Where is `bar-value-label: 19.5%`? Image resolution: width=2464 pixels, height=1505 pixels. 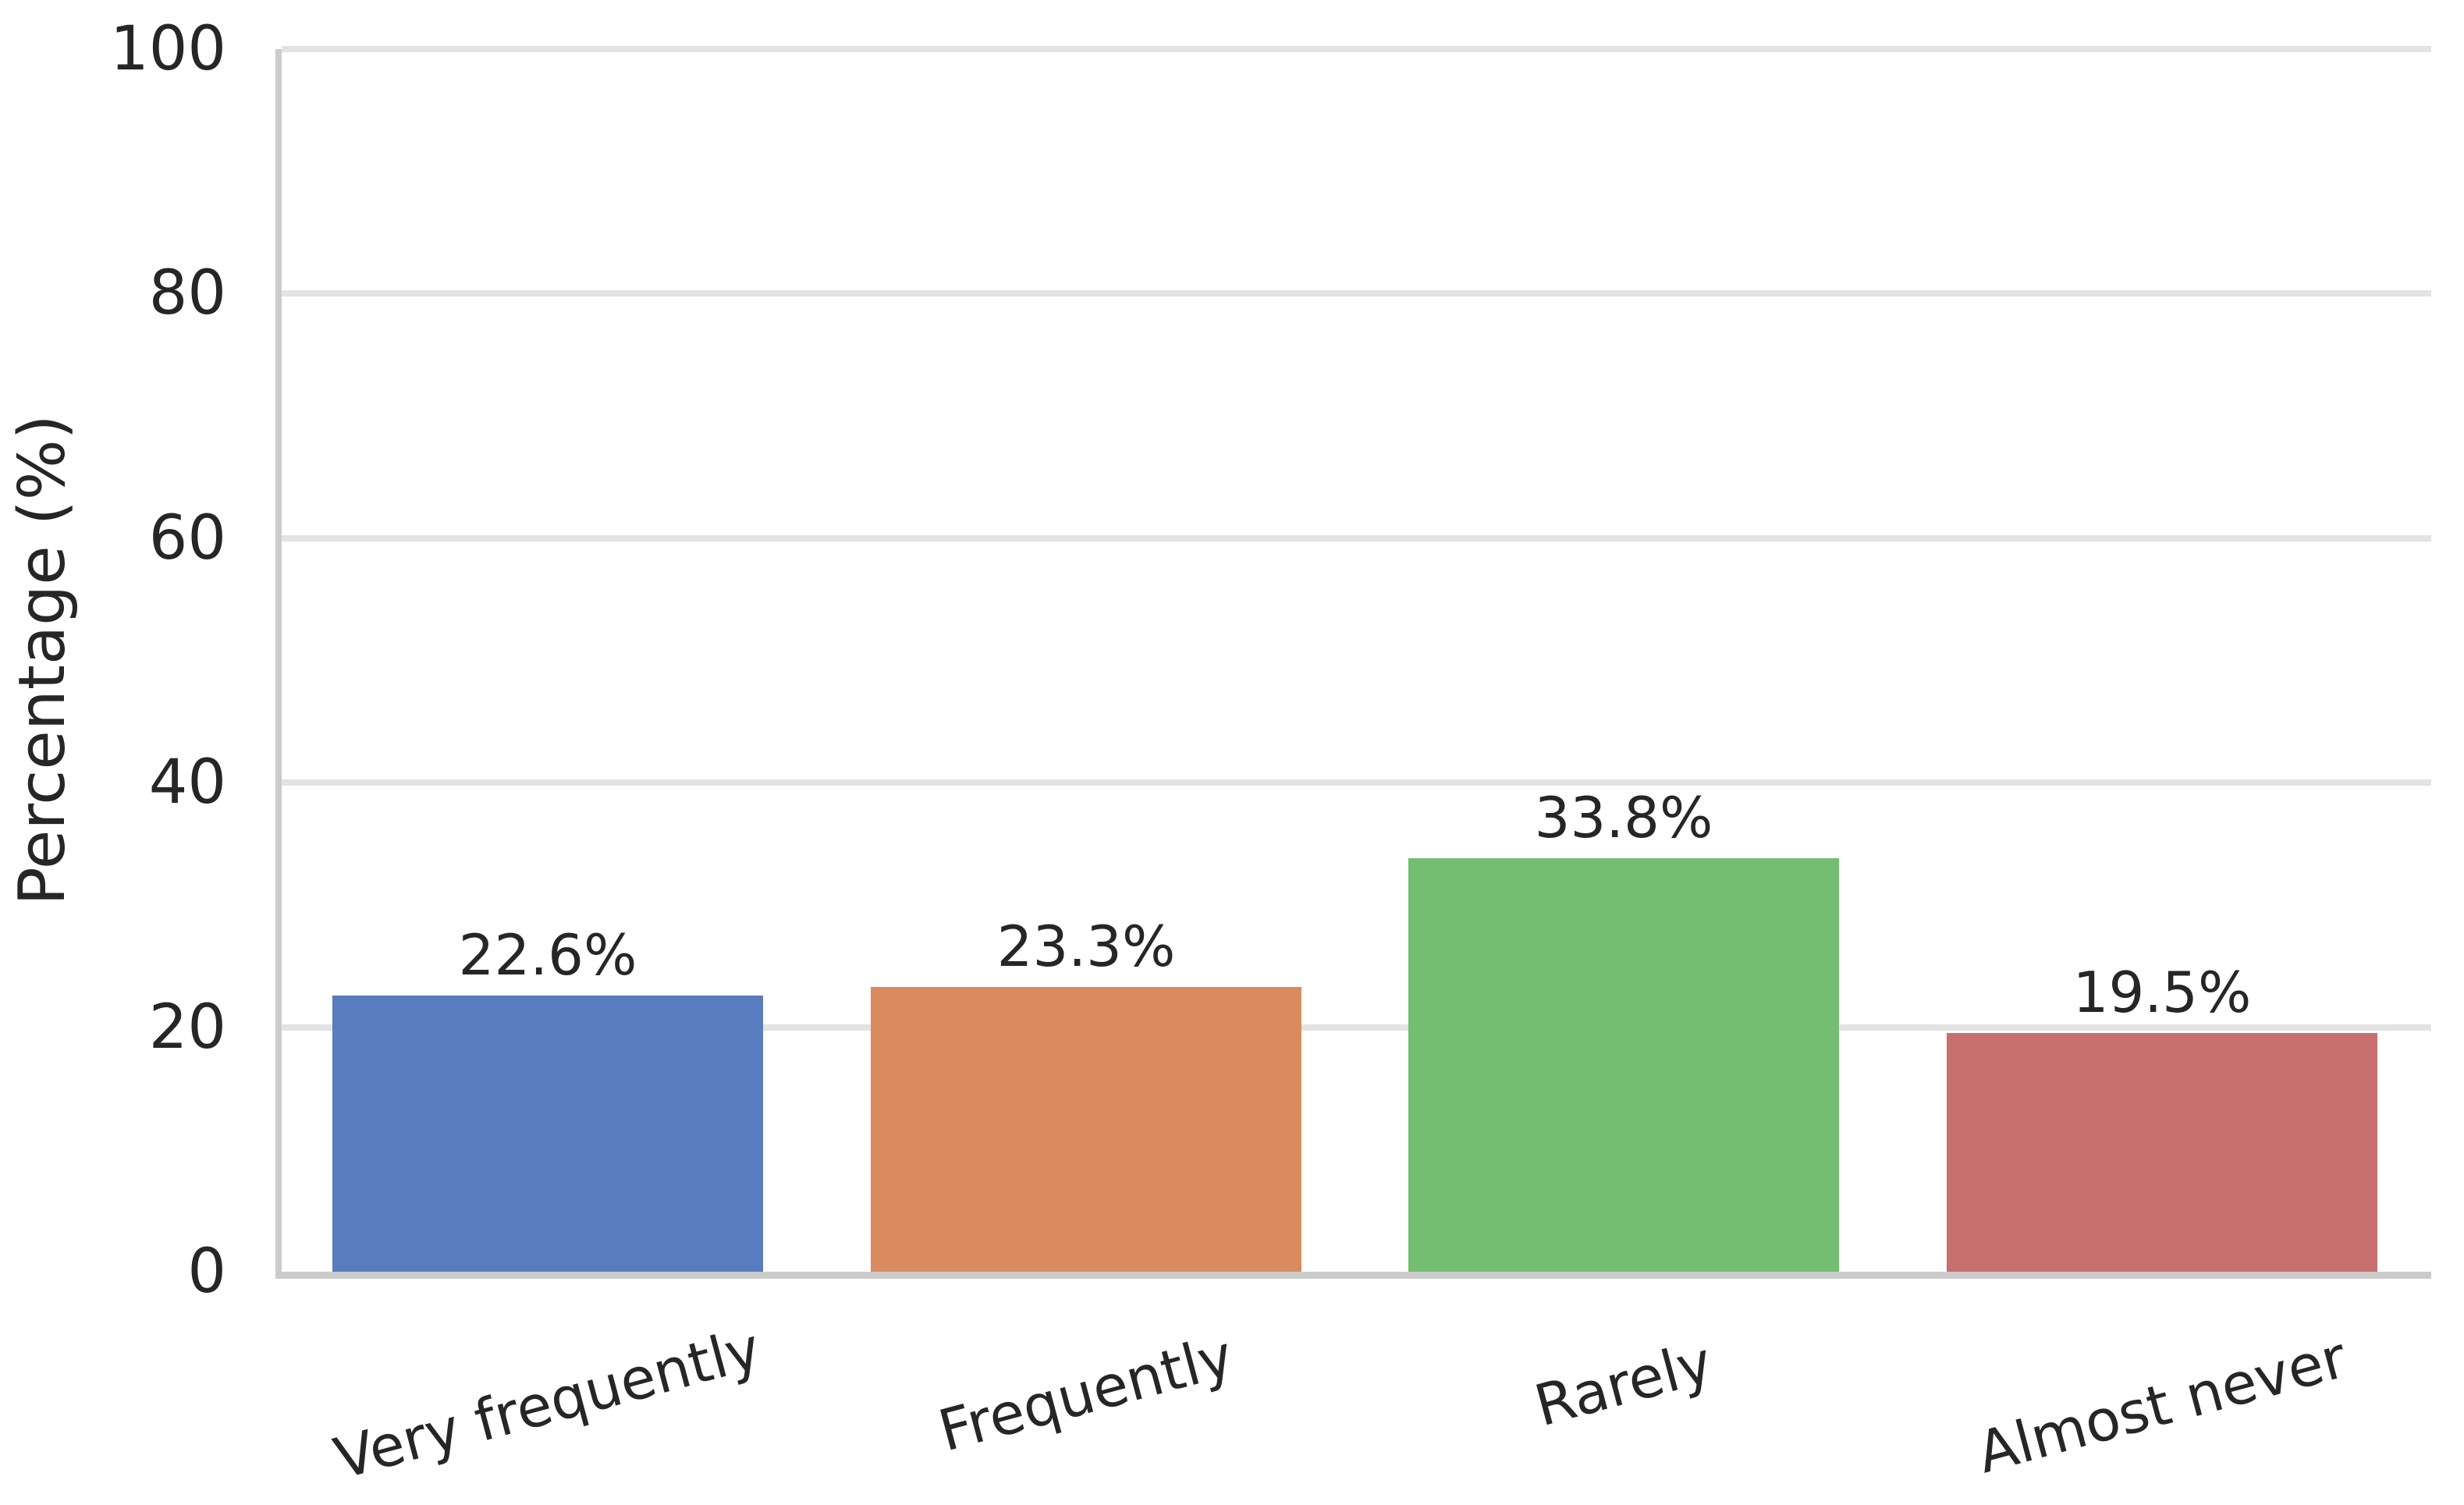
bar-value-label: 19.5% is located at coordinates (2162, 993).